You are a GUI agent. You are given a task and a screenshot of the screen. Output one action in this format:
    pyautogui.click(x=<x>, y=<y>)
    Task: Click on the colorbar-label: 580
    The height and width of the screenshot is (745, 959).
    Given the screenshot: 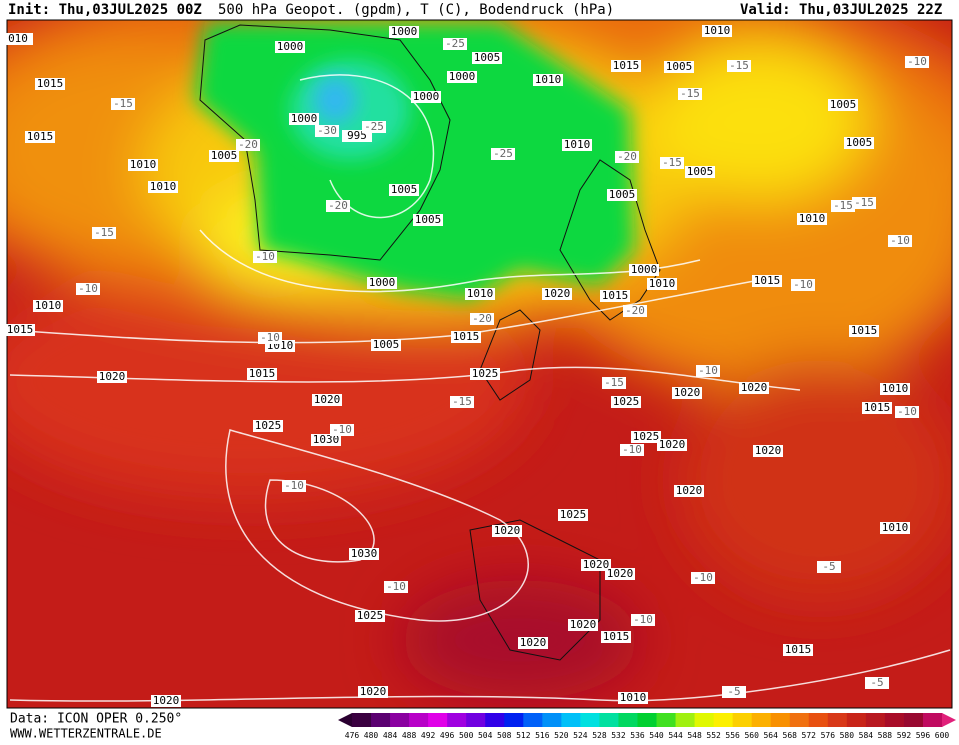 What is the action you would take?
    pyautogui.click(x=847, y=735)
    